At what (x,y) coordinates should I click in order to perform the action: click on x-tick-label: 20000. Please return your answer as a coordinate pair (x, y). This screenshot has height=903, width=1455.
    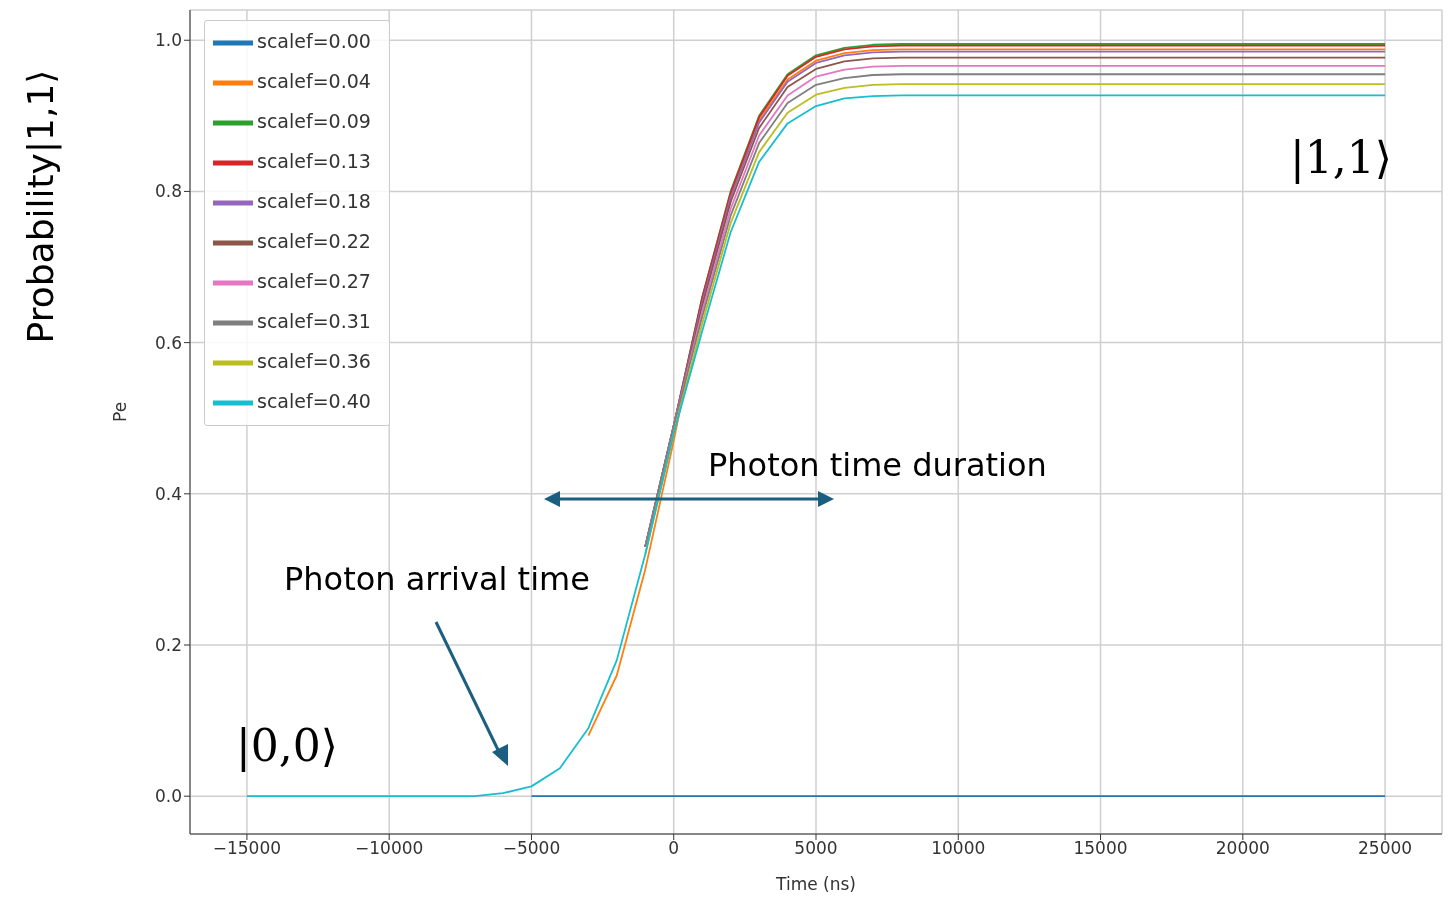
    Looking at the image, I should click on (1242, 848).